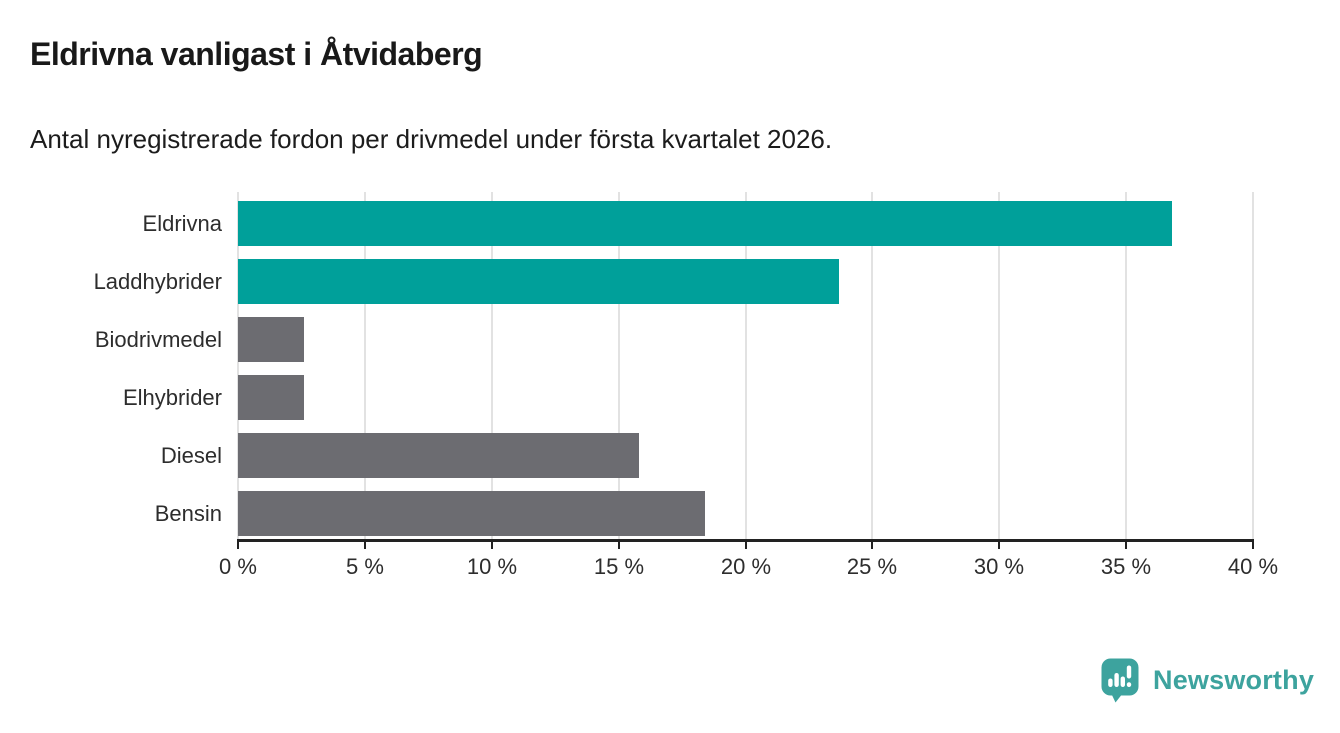 This screenshot has width=1340, height=733. I want to click on brand-name: Newsworthy, so click(1234, 679).